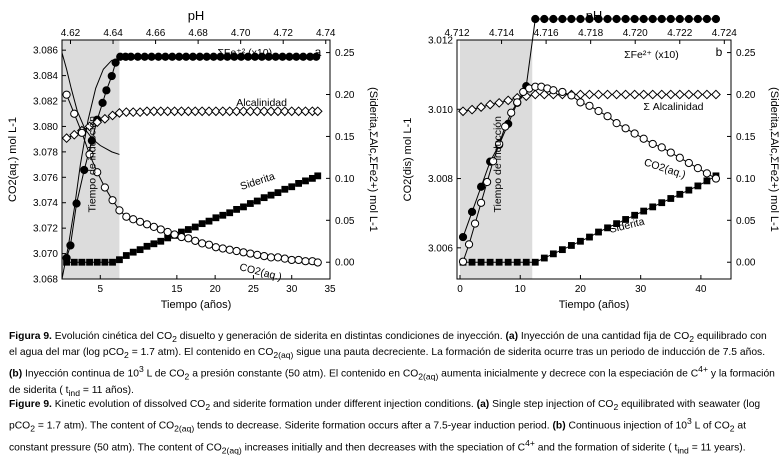 This screenshot has width=782, height=469. I want to click on caption-es-fig: Figura 9., so click(30, 336).